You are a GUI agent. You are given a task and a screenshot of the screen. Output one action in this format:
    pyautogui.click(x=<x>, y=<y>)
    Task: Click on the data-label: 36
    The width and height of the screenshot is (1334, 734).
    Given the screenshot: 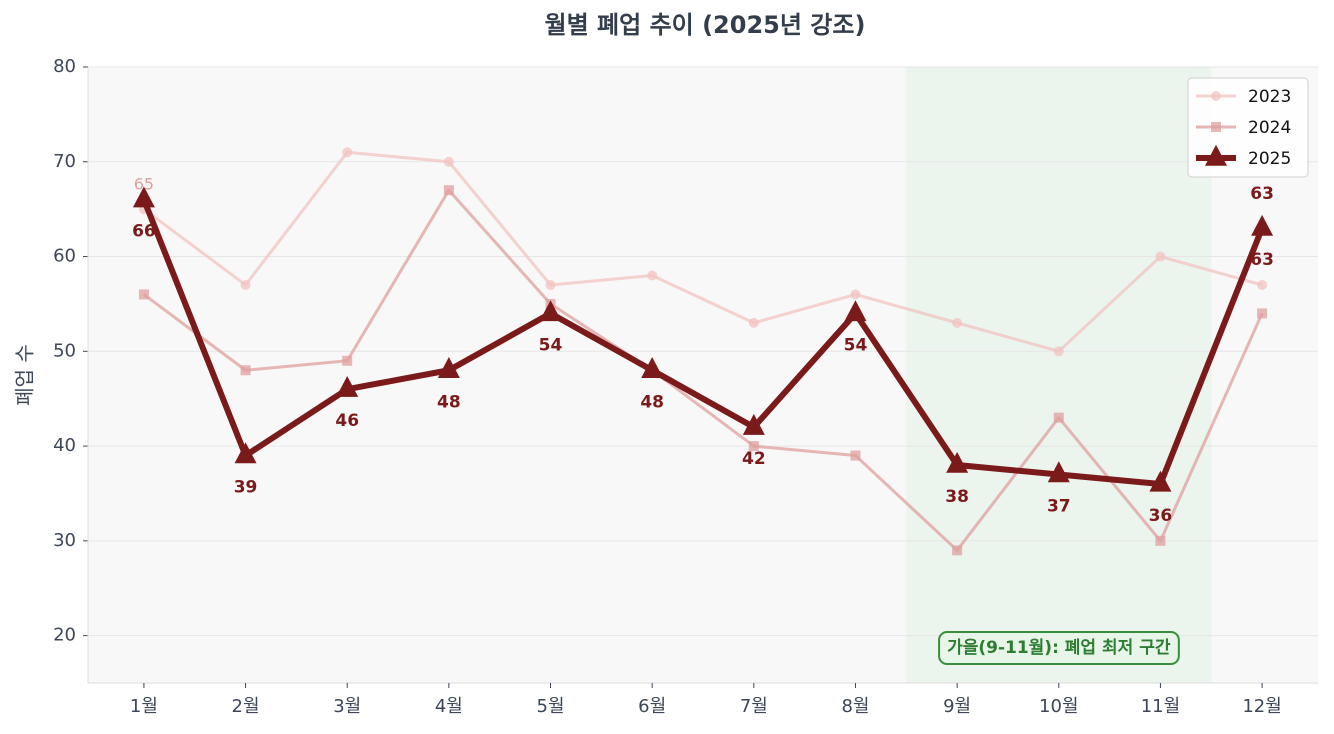 What is the action you would take?
    pyautogui.click(x=1161, y=516)
    